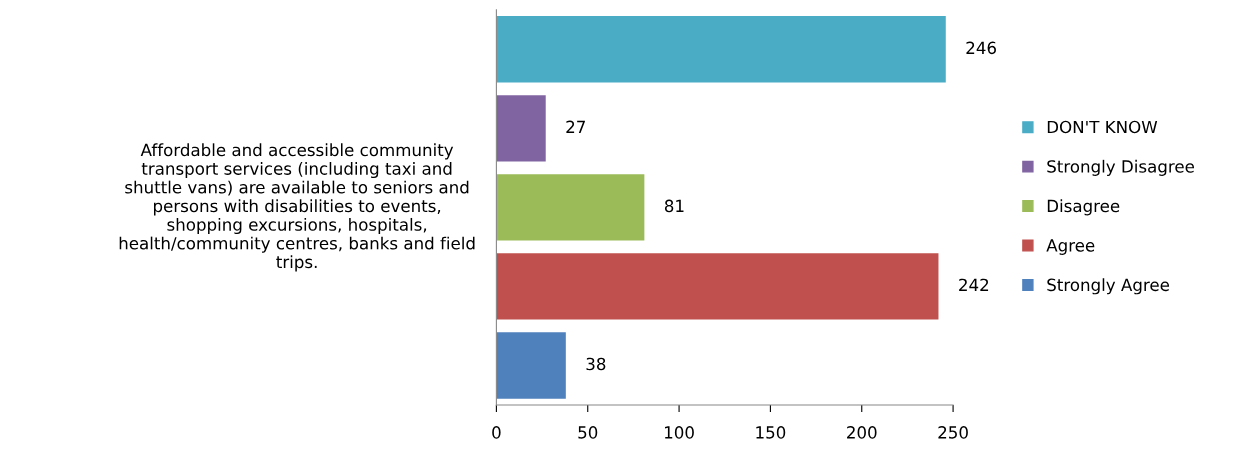 Image resolution: width=1241 pixels, height=466 pixels. I want to click on x-tick-label: 150, so click(771, 432).